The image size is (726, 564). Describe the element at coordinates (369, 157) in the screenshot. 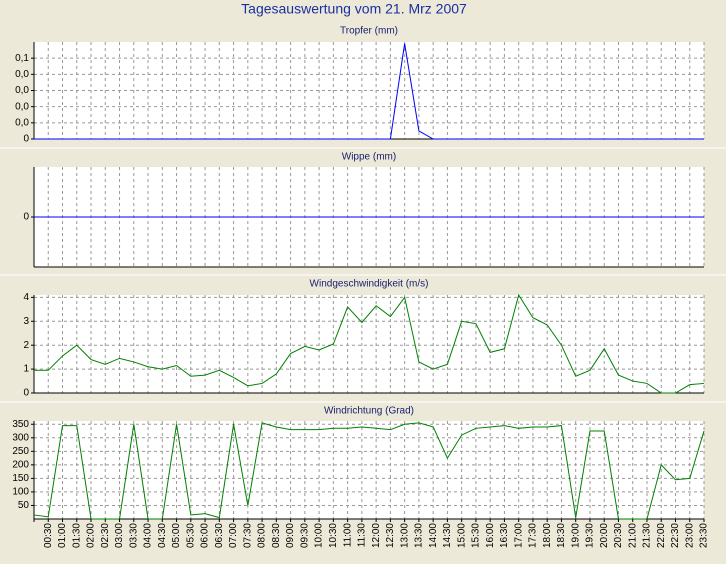

I see `panel-title: Wippe (mm)` at that location.